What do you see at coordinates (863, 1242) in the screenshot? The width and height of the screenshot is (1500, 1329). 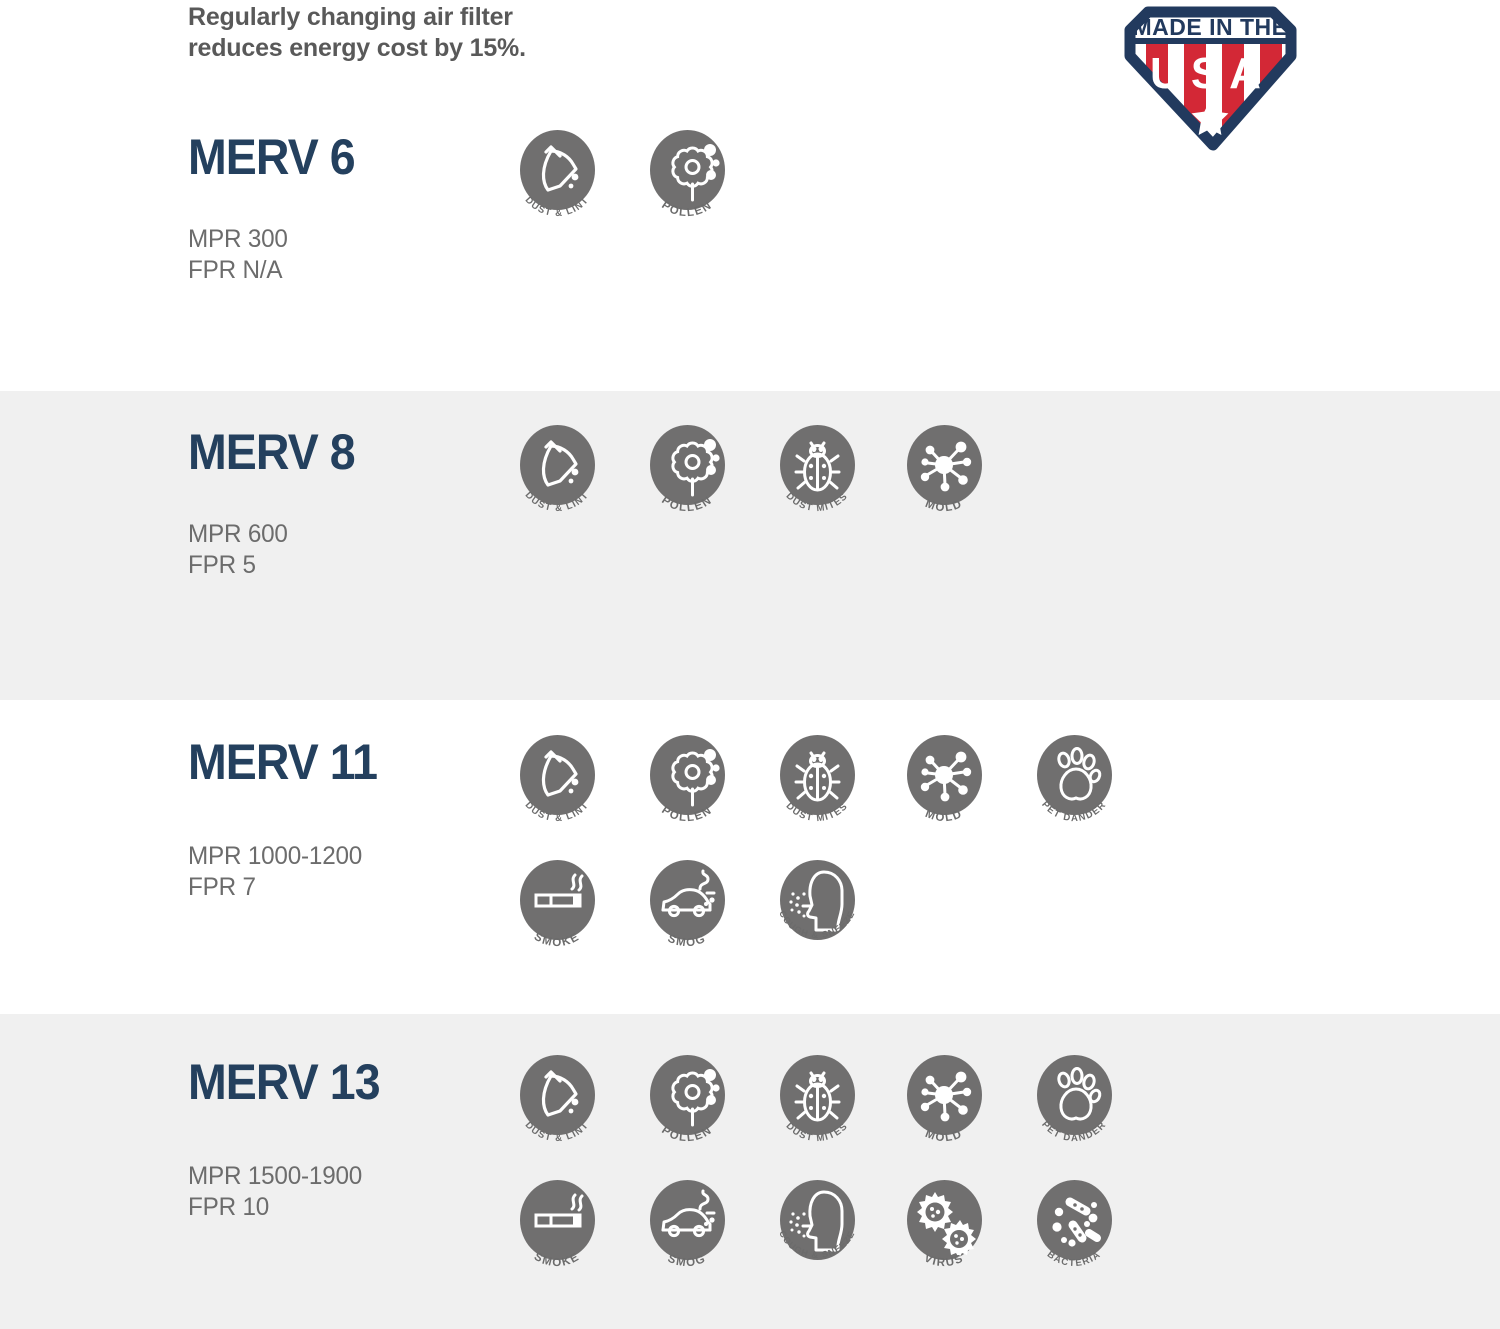 I see `merv-icon-row: SMOKE SMOG COUGH & SNEEZE VIRUS BACTERIA` at bounding box center [863, 1242].